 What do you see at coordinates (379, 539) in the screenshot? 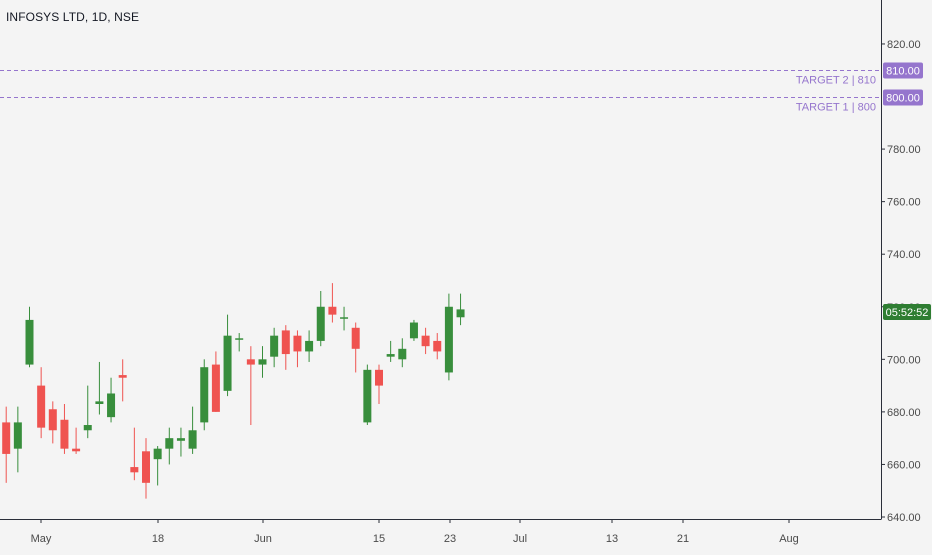
I see `x-tick-label: 15` at bounding box center [379, 539].